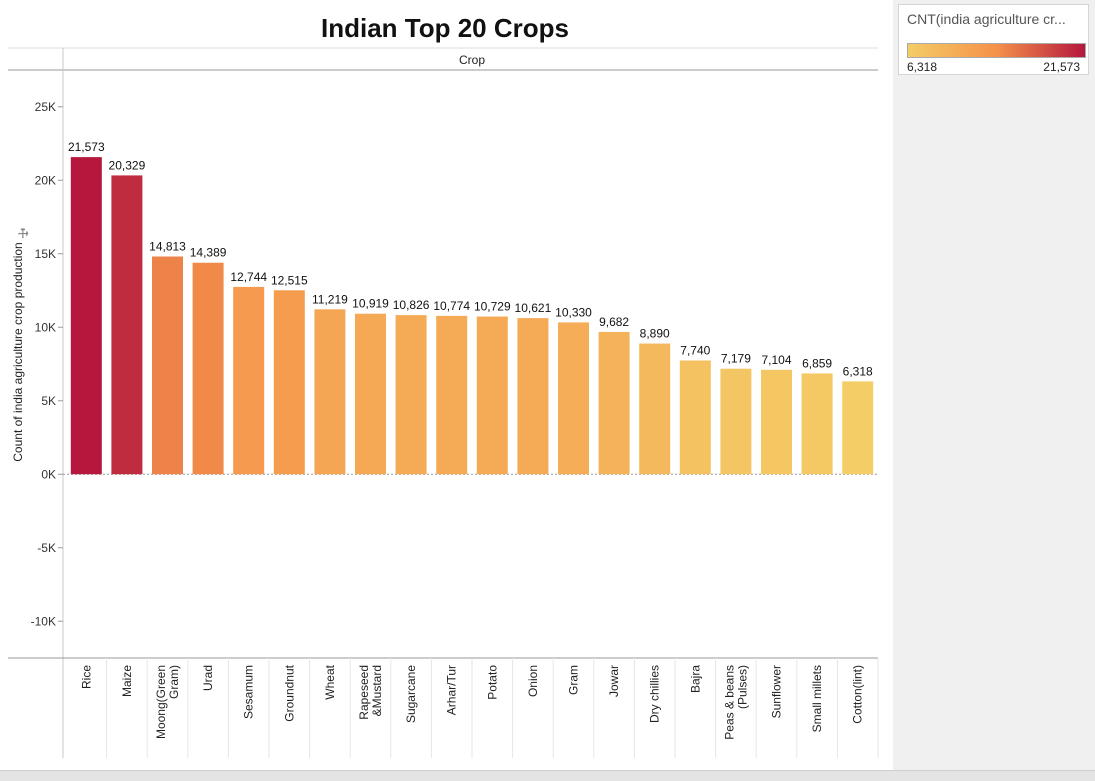 This screenshot has width=1095, height=781. Describe the element at coordinates (248, 277) in the screenshot. I see `bar-value-label: 12,744` at that location.